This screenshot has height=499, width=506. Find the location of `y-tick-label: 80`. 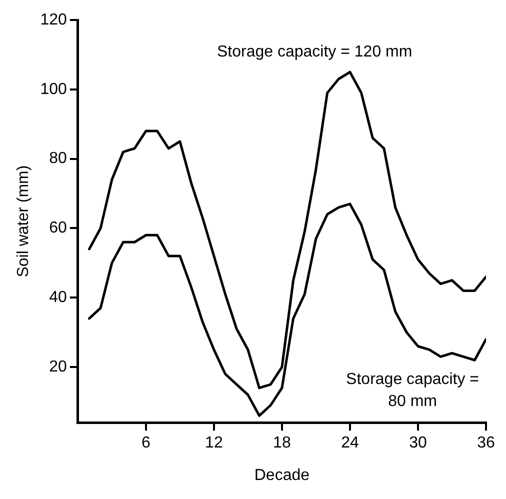

y-tick-label: 80 is located at coordinates (58, 159).